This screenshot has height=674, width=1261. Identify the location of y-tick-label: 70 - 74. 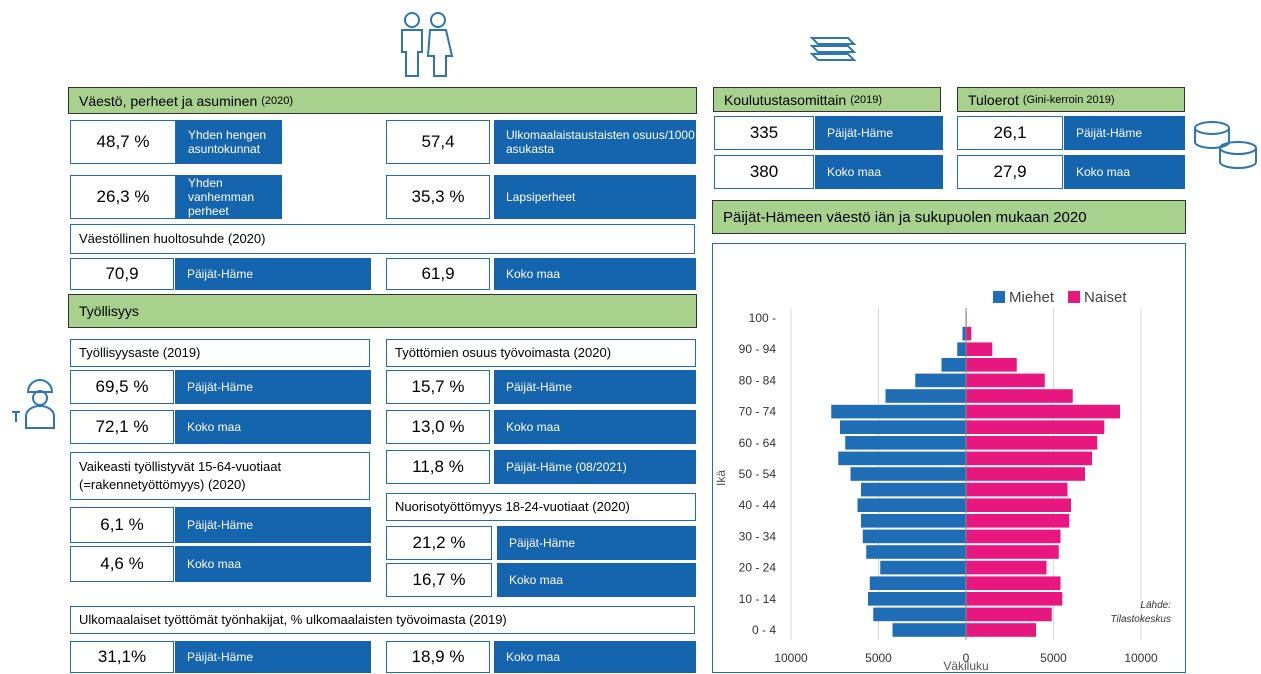
(758, 412).